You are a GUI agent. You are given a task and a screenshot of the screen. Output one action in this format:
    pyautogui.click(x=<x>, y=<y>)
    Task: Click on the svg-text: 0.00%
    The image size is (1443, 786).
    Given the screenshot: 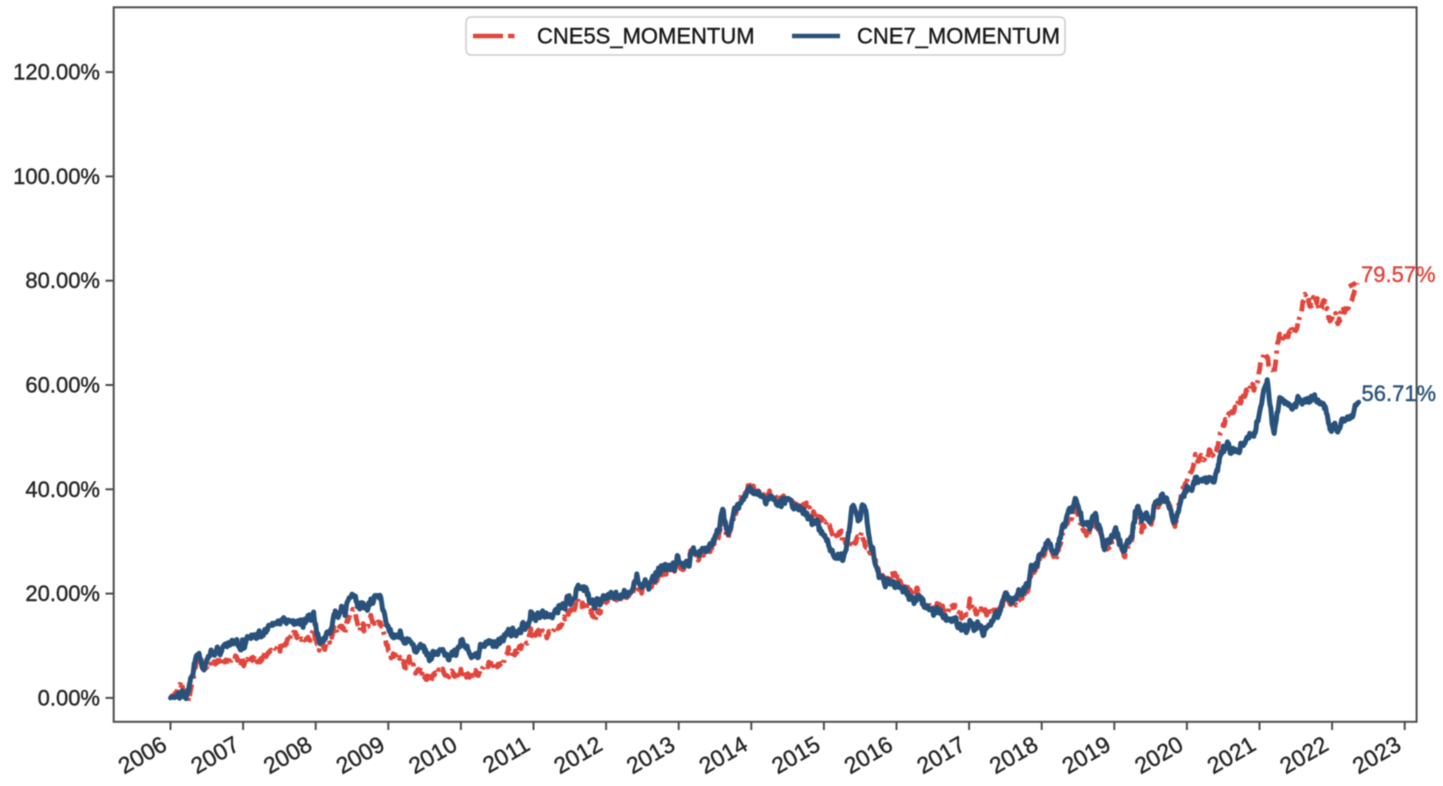 What is the action you would take?
    pyautogui.click(x=69, y=697)
    